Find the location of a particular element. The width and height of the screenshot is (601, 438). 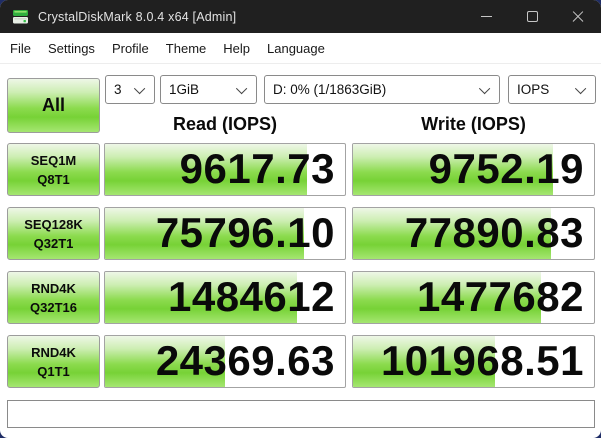

close-icon is located at coordinates (578, 17).